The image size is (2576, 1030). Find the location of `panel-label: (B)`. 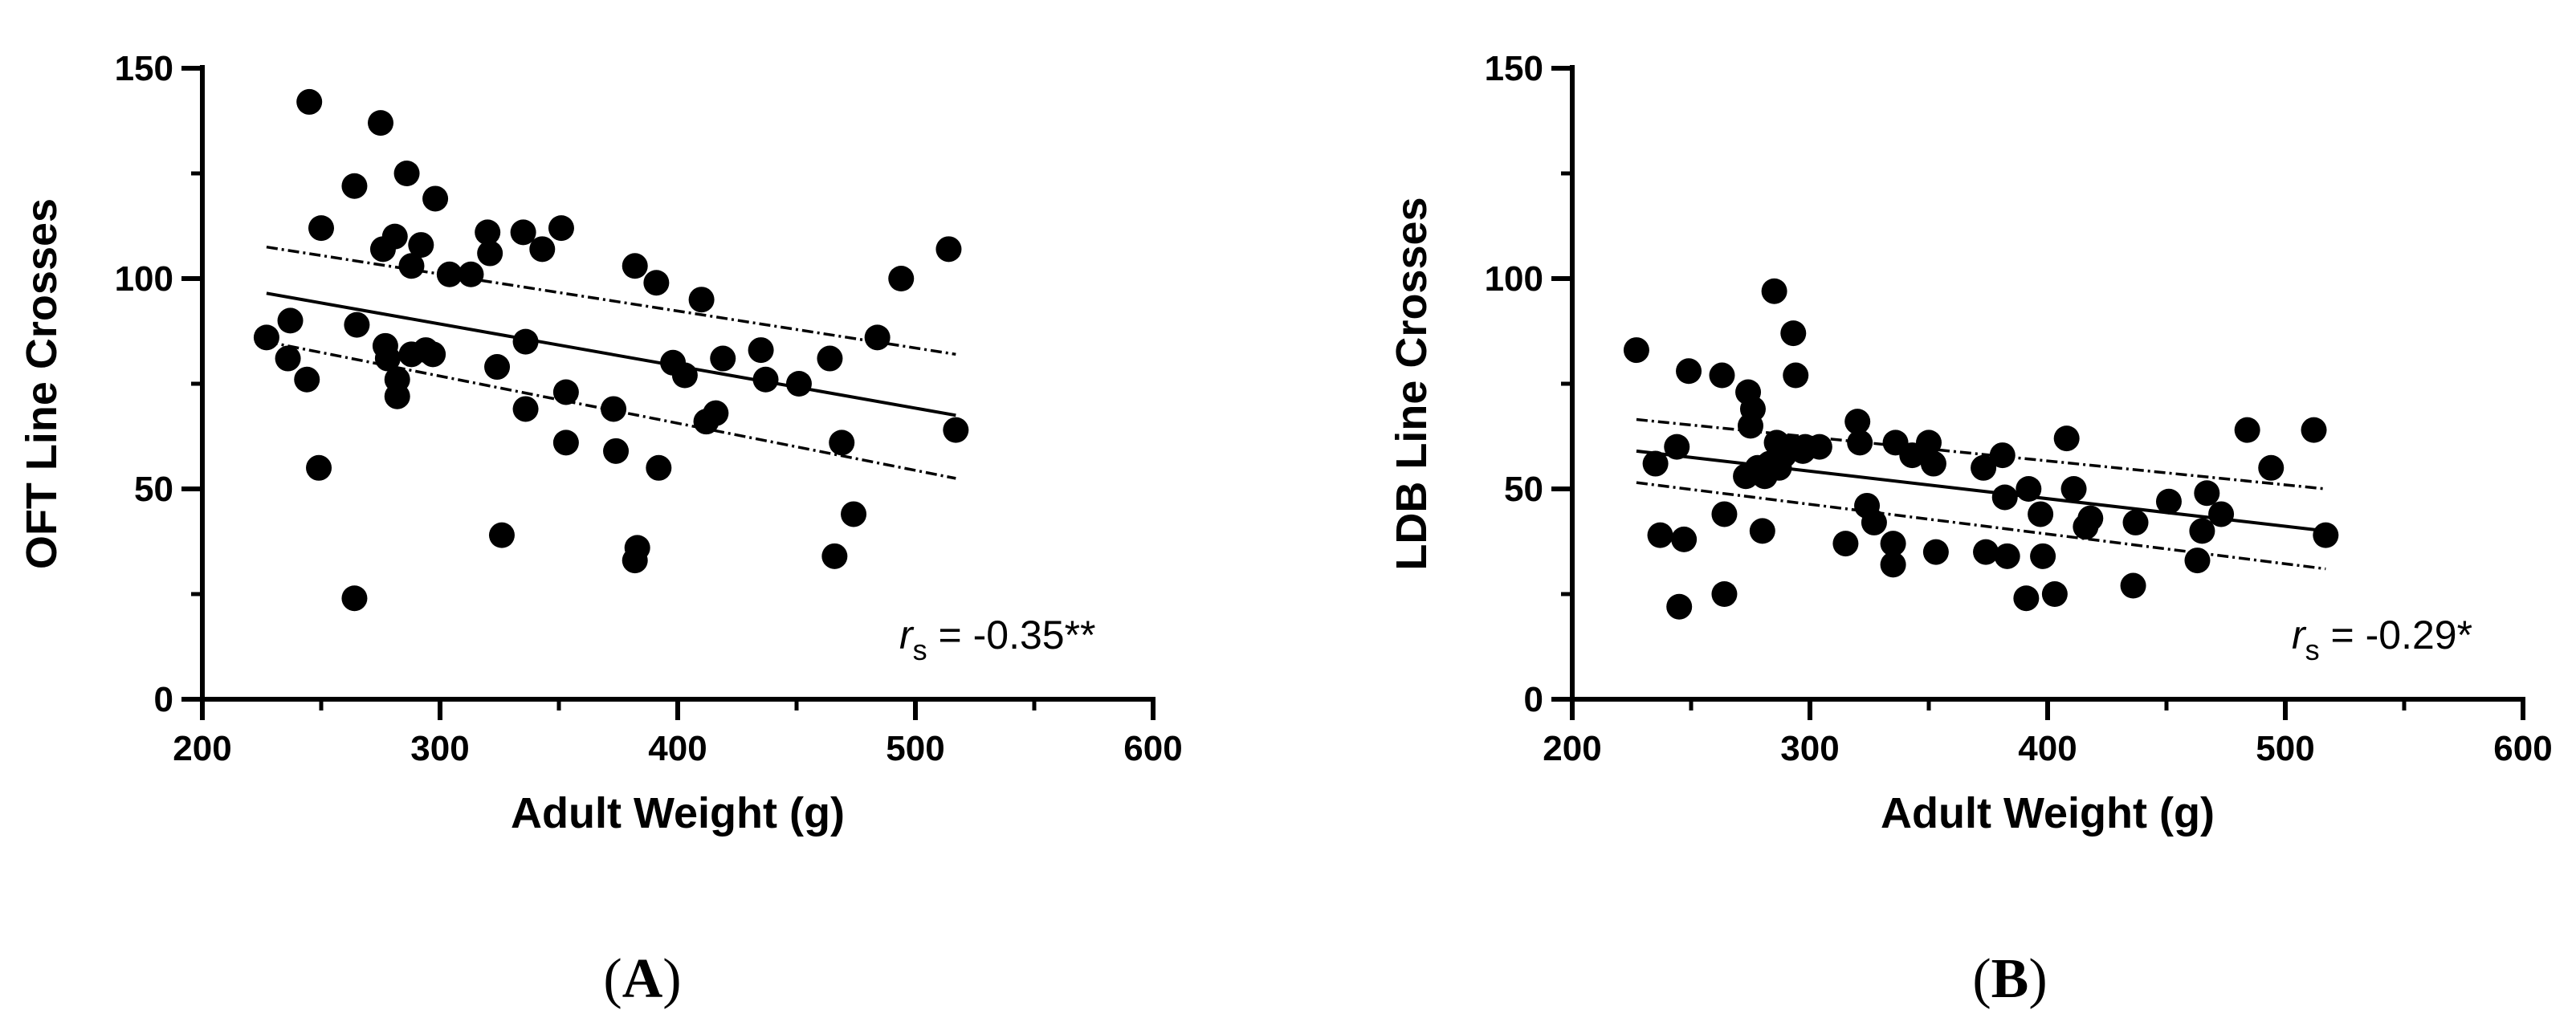

panel-label: (B) is located at coordinates (2009, 979).